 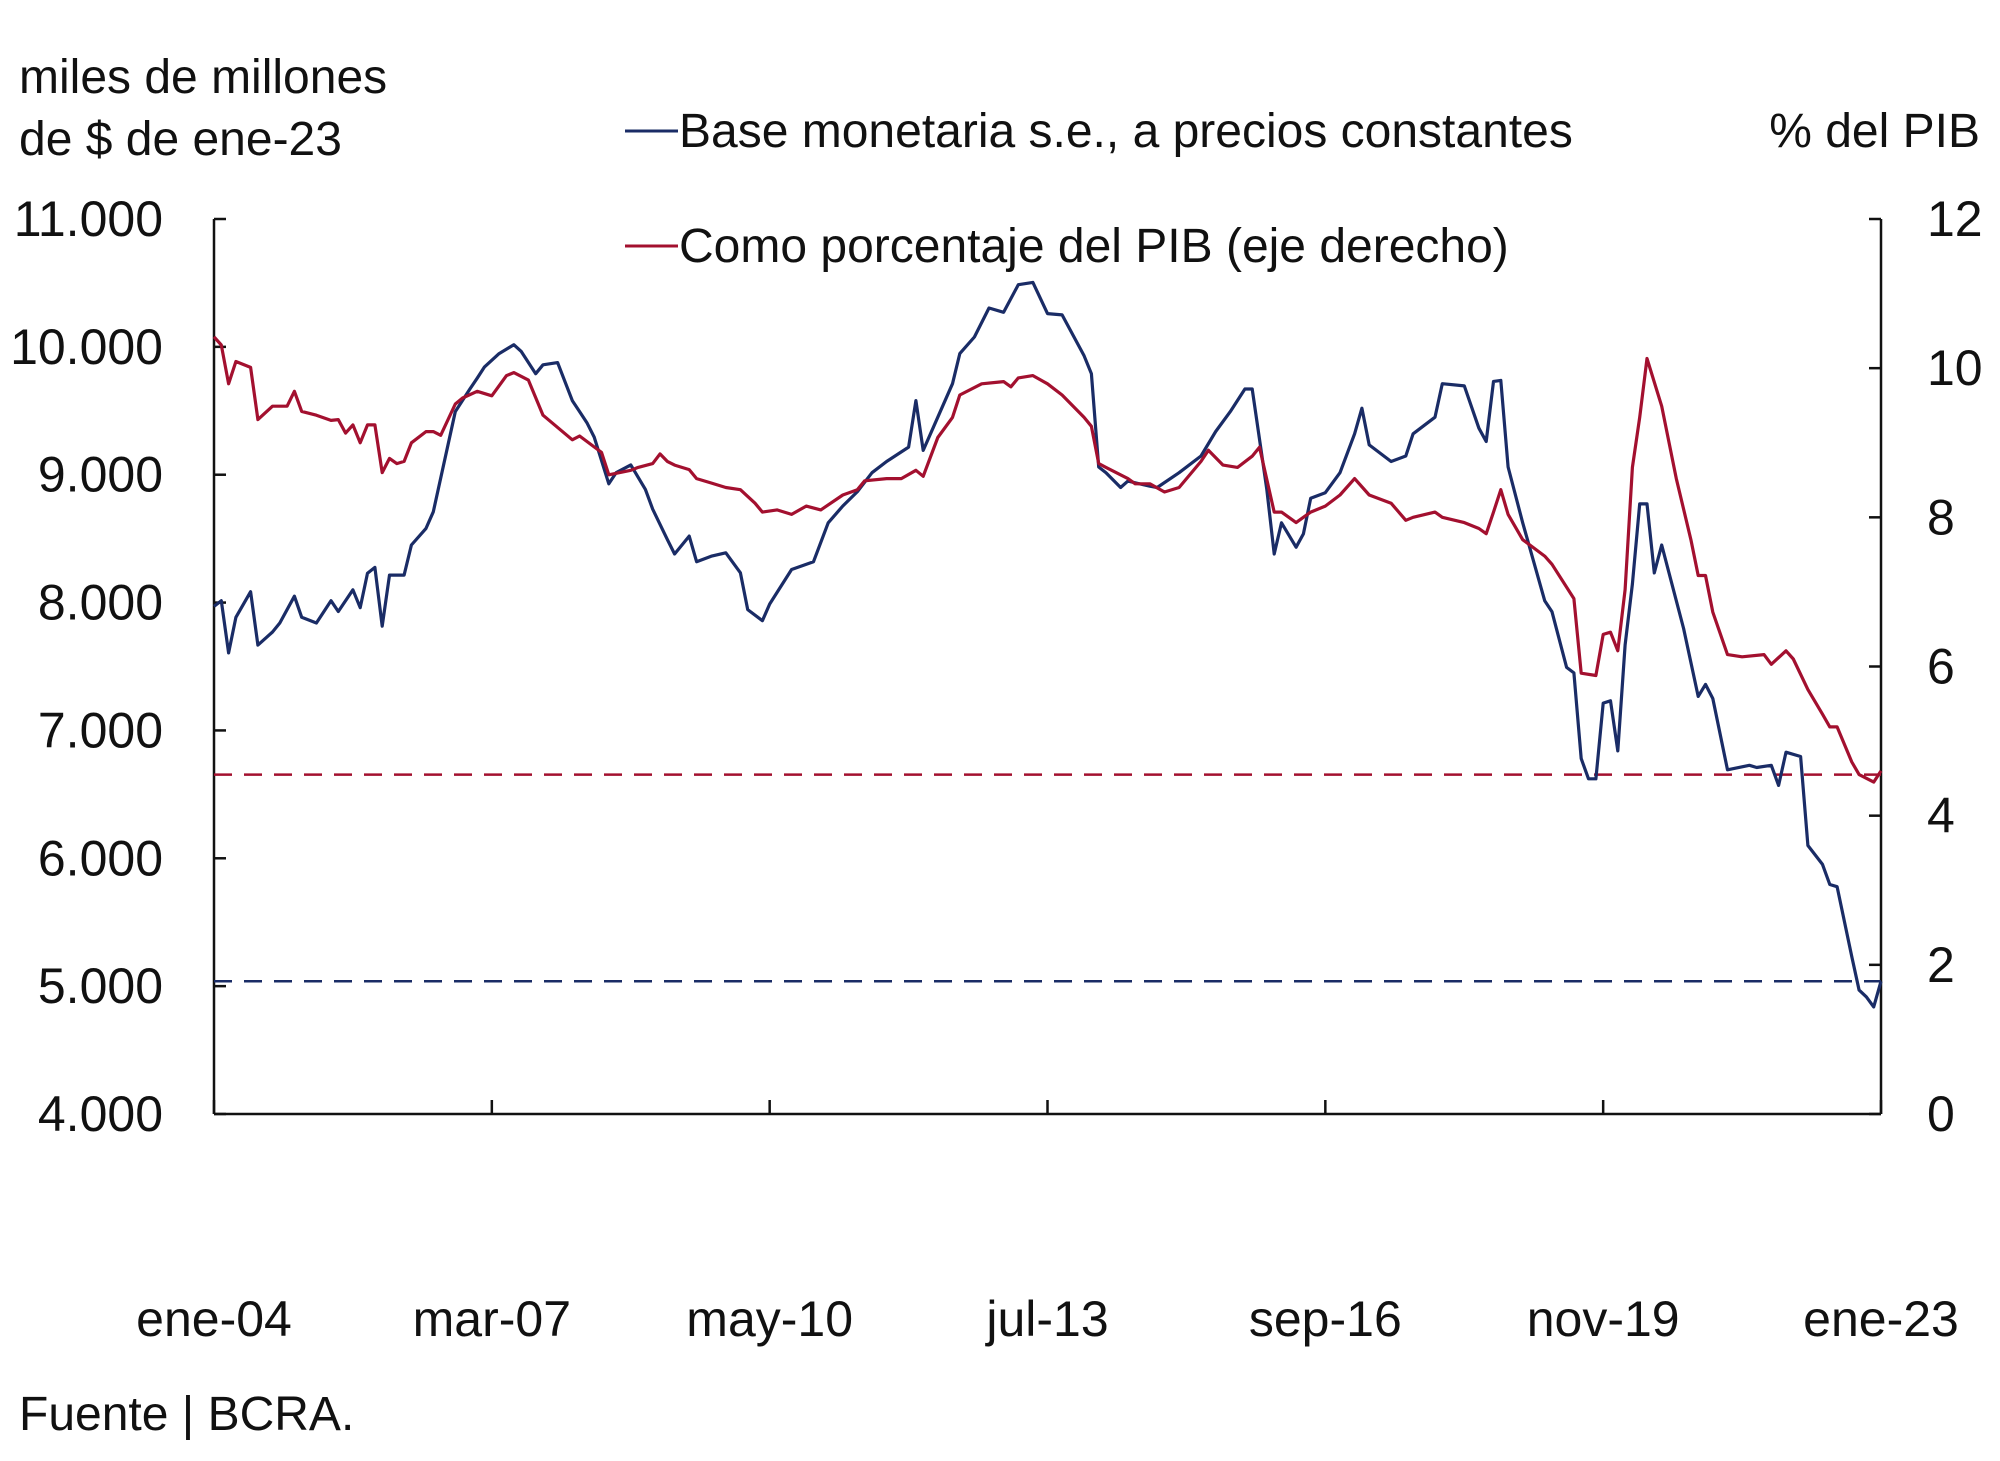 I want to click on x-tick-label: may-10, so click(x=769, y=1319).